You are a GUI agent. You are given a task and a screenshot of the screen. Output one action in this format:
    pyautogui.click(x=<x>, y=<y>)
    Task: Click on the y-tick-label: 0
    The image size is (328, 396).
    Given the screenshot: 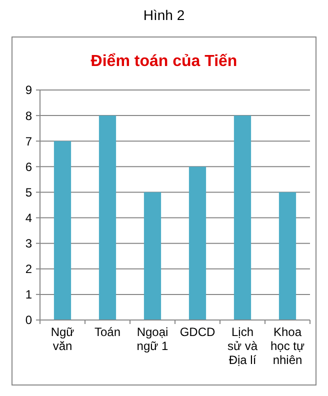 What is the action you would take?
    pyautogui.click(x=28, y=320)
    